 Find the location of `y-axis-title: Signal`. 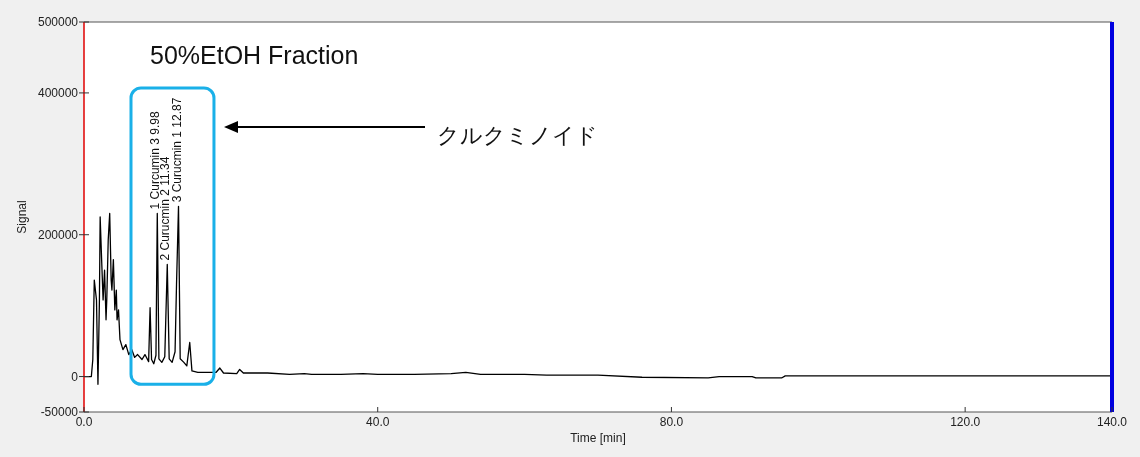

y-axis-title: Signal is located at coordinates (22, 217).